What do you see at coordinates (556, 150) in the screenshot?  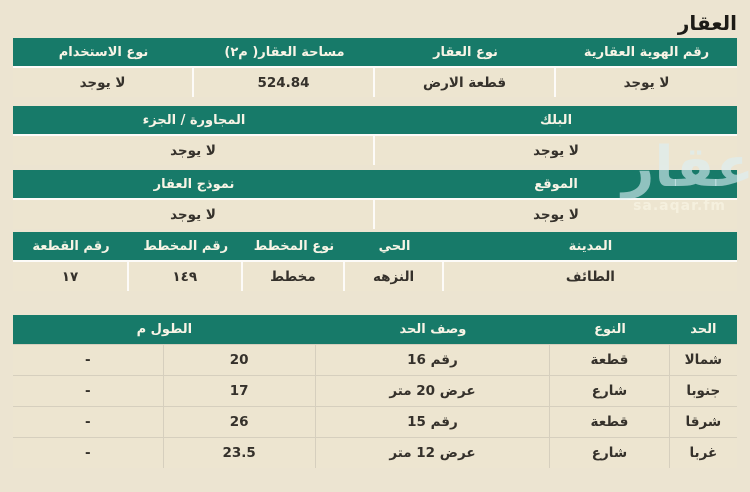 I see `value-cell-block: لا يوجد` at bounding box center [556, 150].